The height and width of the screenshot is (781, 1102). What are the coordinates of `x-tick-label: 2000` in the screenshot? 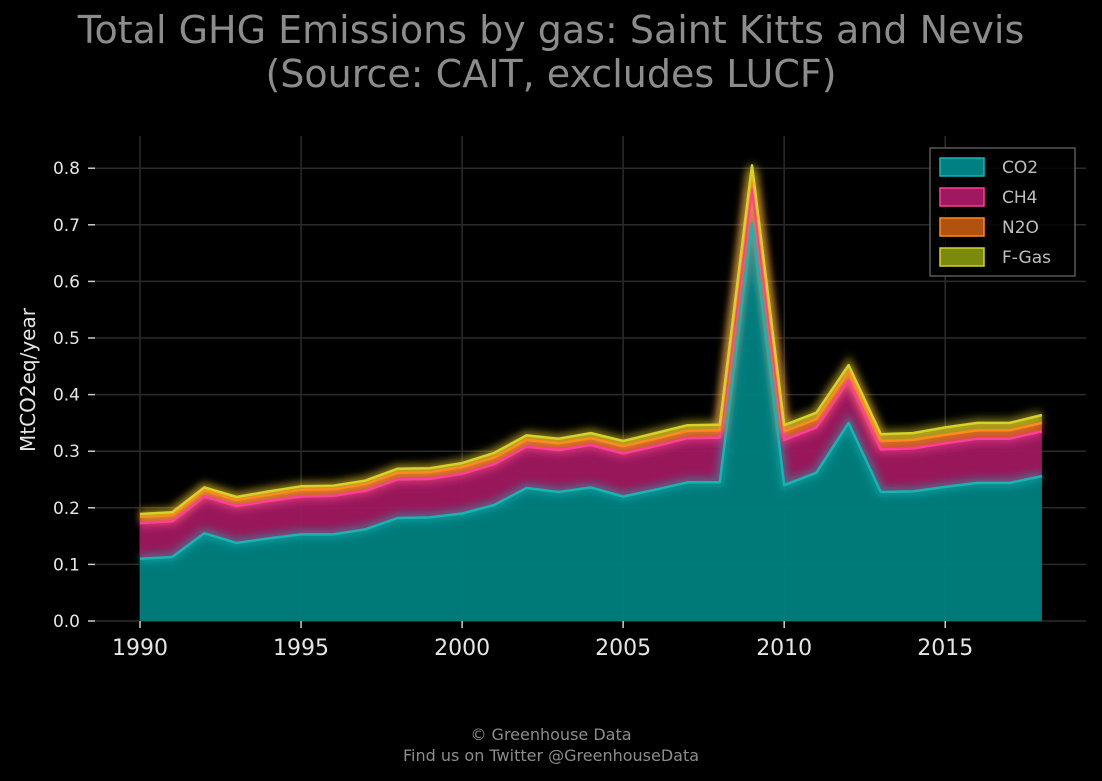 It's located at (462, 648).